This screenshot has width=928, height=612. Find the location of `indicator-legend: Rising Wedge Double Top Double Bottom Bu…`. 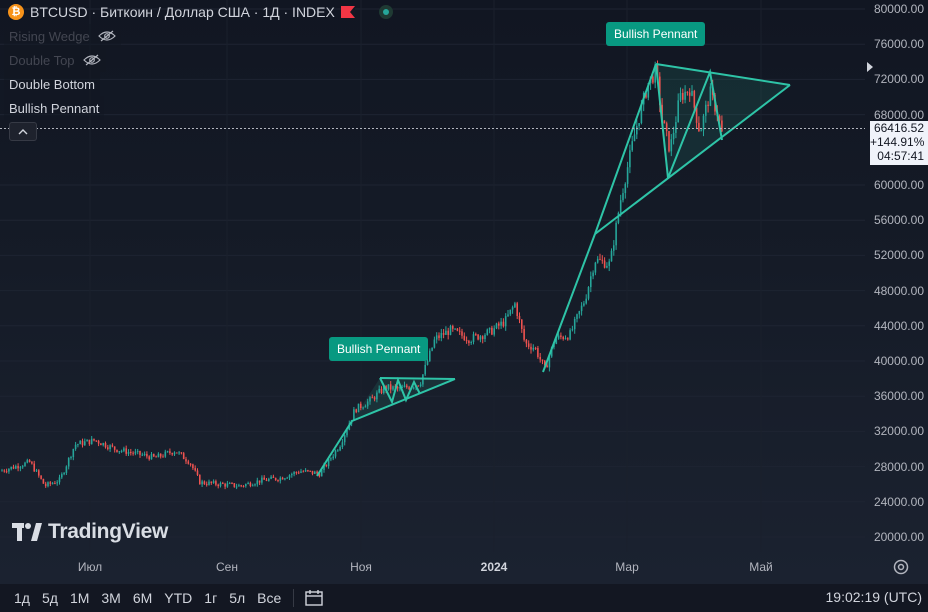

indicator-legend: Rising Wedge Double Top Double Bottom Bu… is located at coordinates (62, 72).